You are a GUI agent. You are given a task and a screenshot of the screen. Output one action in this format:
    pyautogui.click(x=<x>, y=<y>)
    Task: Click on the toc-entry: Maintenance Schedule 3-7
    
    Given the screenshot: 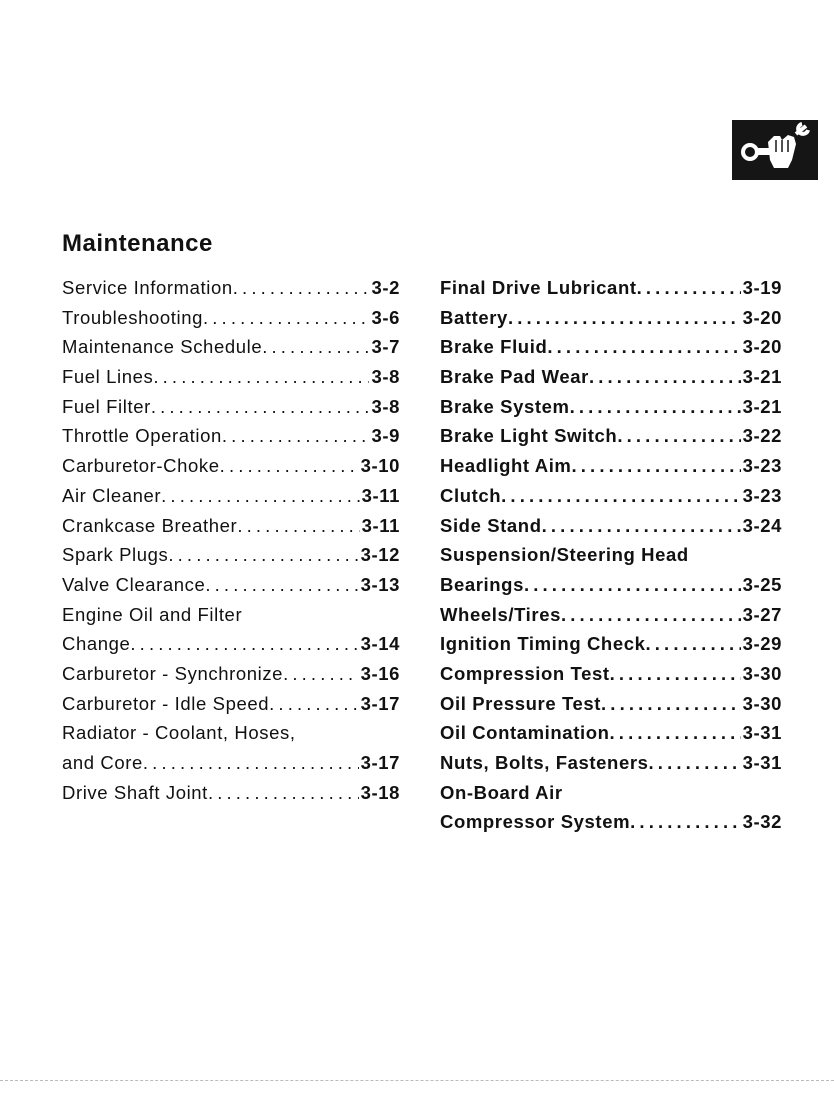 What is the action you would take?
    pyautogui.click(x=231, y=347)
    